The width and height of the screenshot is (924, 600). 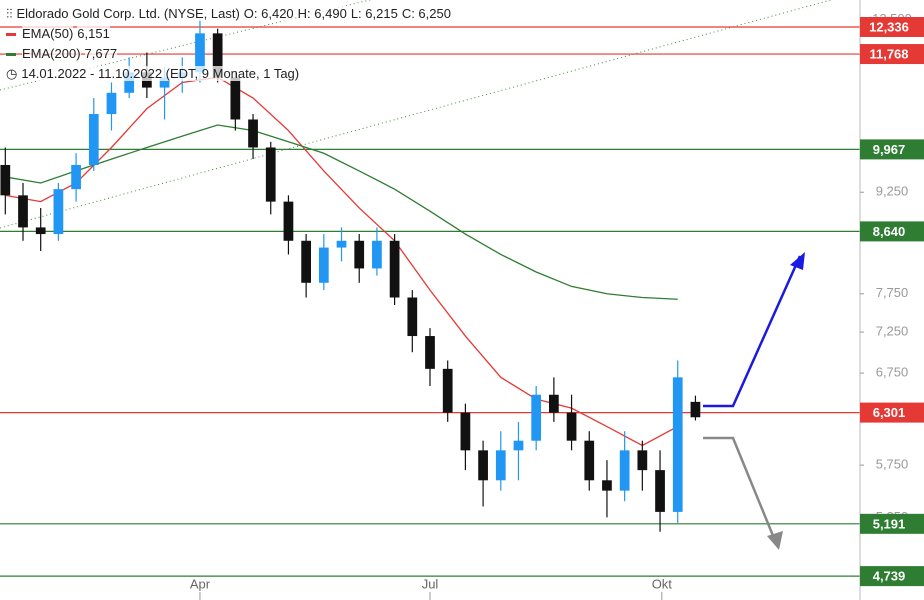 What do you see at coordinates (230, 54) in the screenshot?
I see `legend-ema200: EMA(200) 7,677` at bounding box center [230, 54].